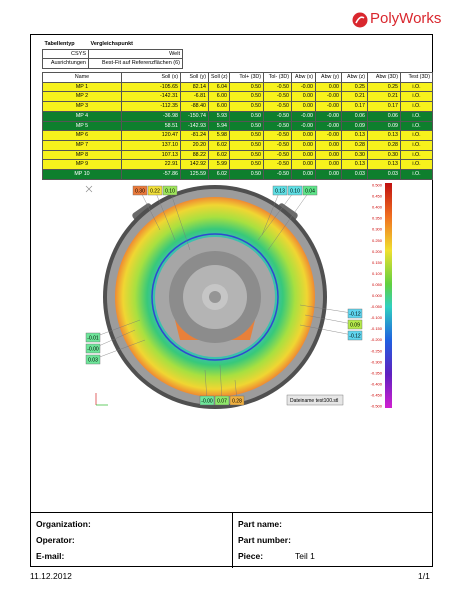 The width and height of the screenshot is (464, 600). Describe the element at coordinates (151, 155) in the screenshot. I see `data-cell: 107.13` at that location.